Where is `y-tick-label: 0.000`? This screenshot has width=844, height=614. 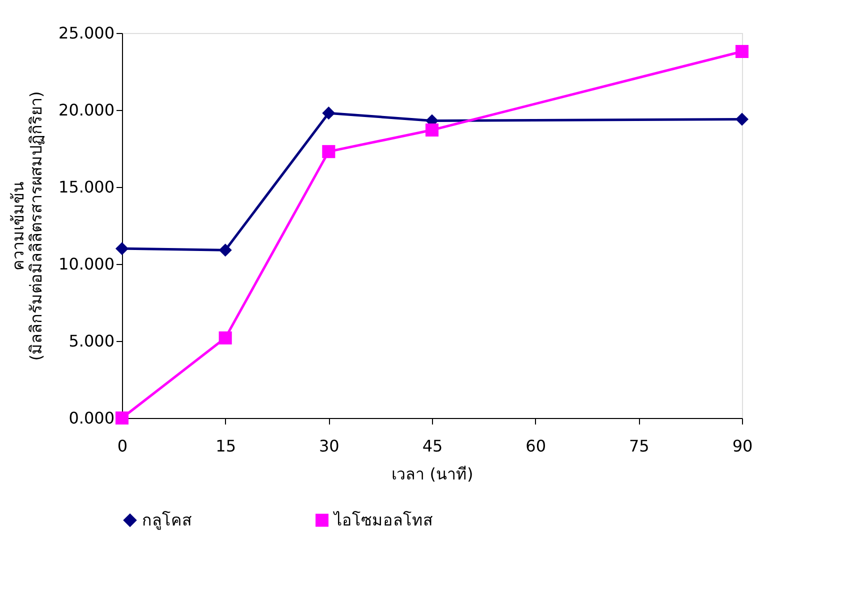 y-tick-label: 0.000 is located at coordinates (91, 418).